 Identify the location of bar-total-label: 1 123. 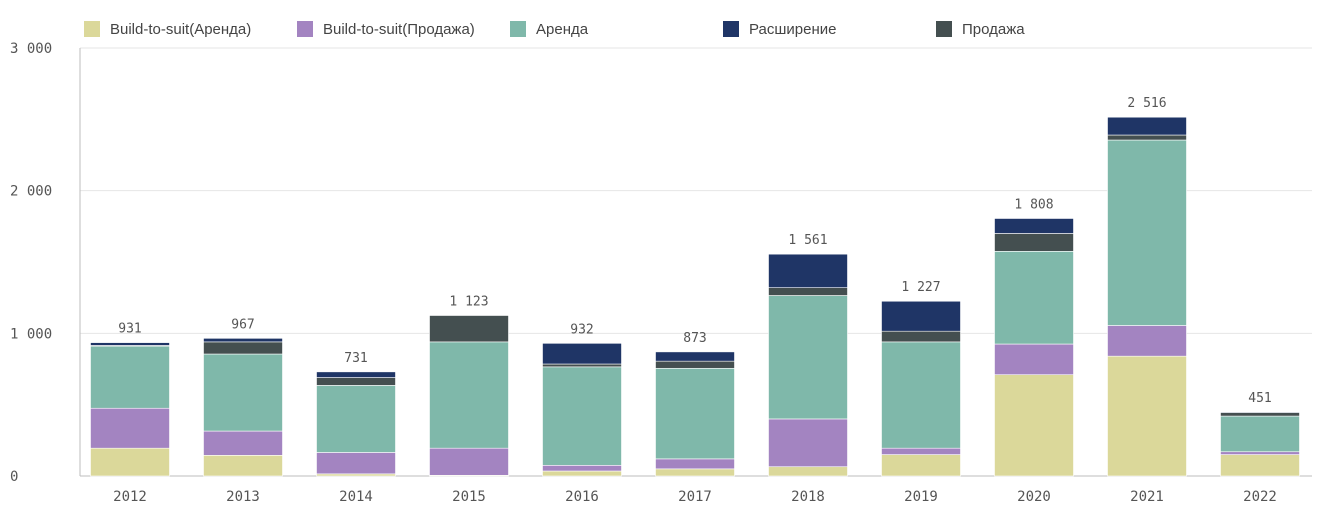
(468, 302).